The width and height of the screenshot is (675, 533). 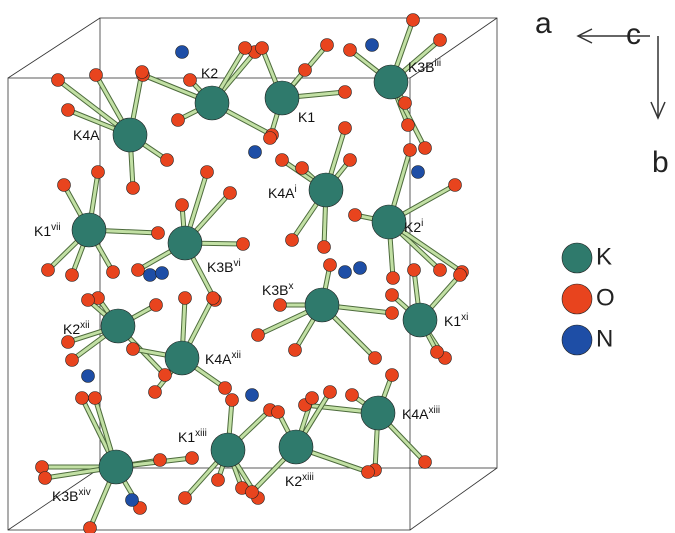 I want to click on atom-label: K2xii, so click(x=76, y=328).